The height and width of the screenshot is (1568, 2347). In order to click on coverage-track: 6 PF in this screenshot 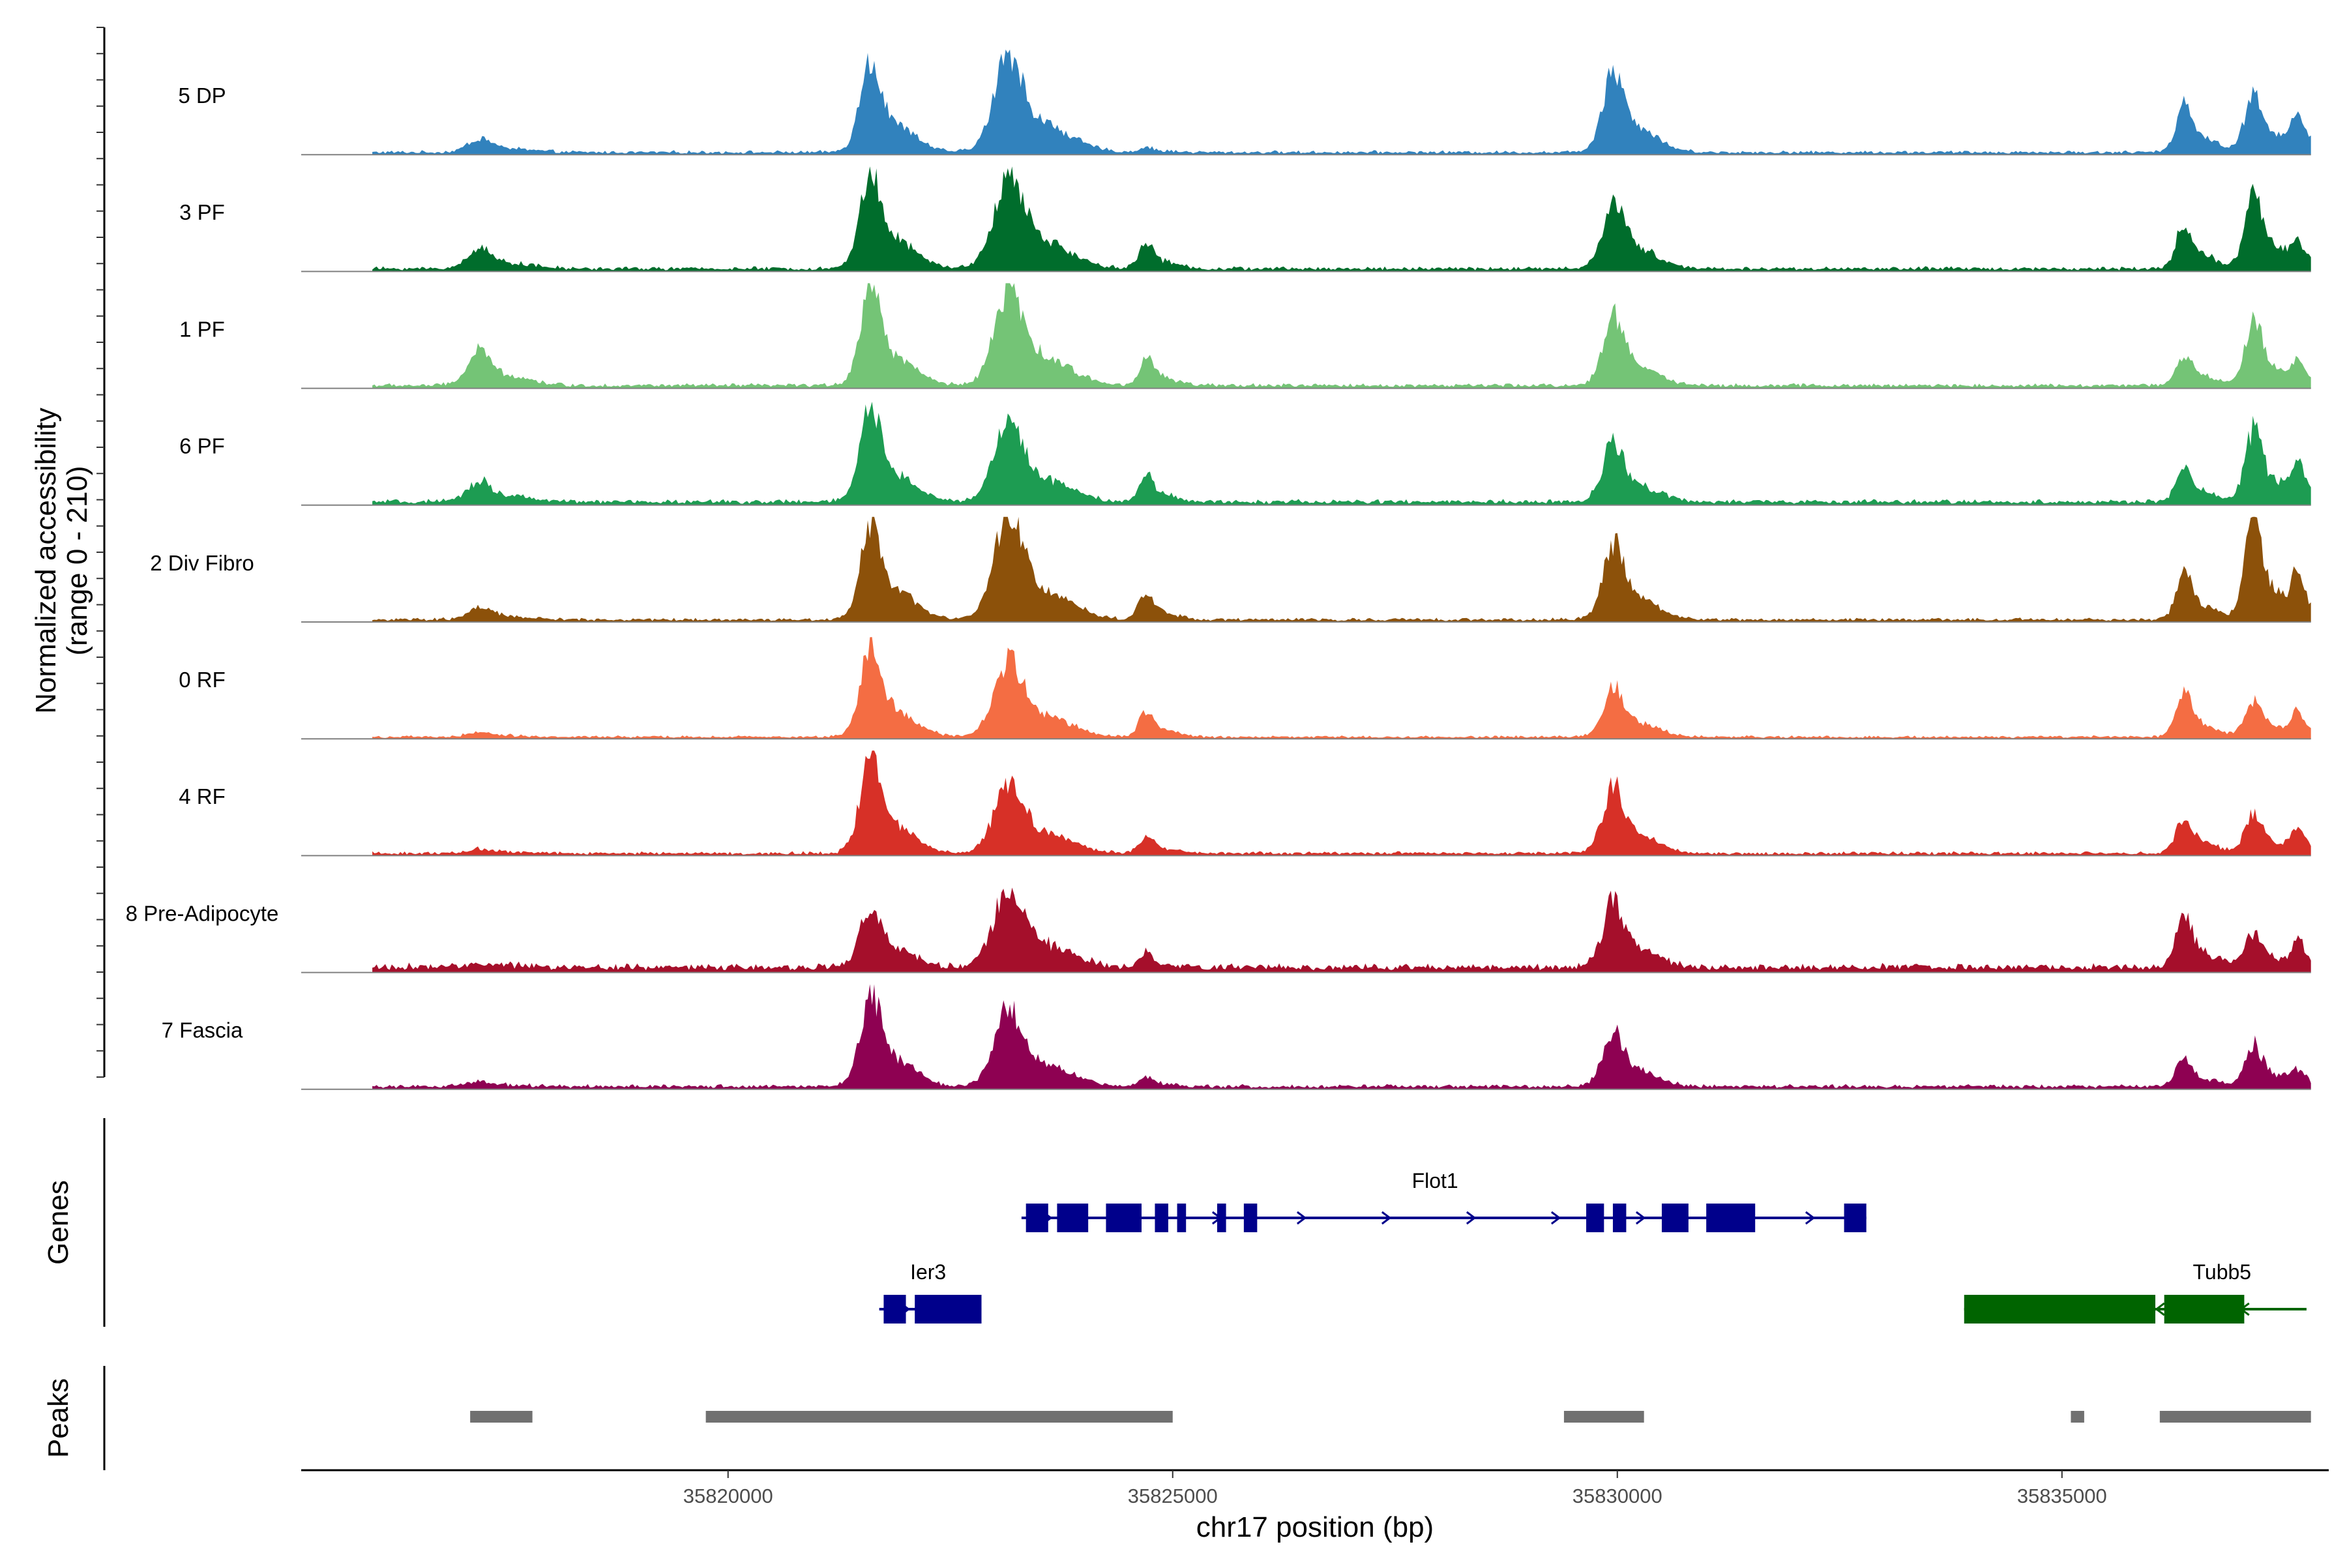, I will do `click(1245, 454)`.